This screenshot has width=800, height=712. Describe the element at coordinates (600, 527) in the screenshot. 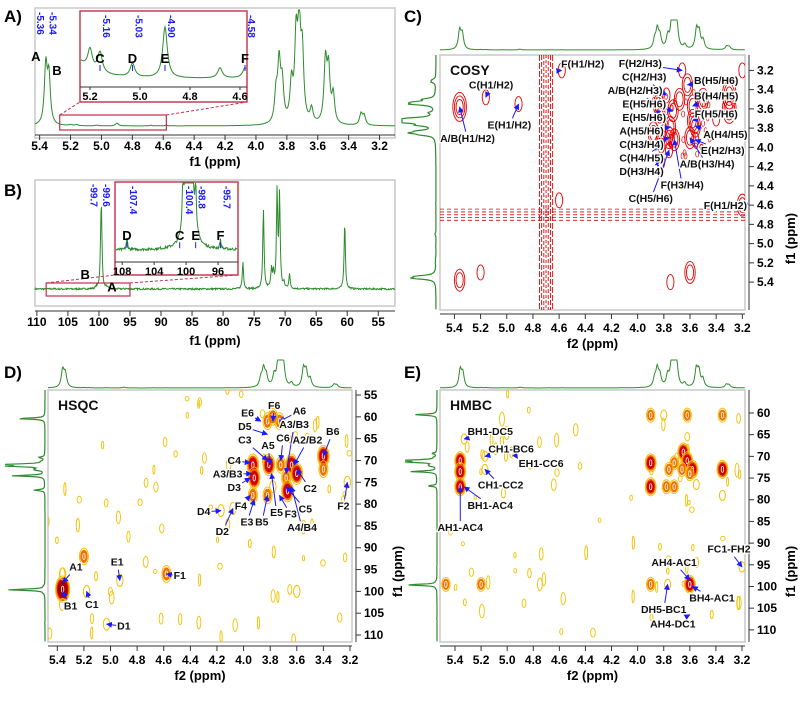

I see `annotation-arrows` at that location.